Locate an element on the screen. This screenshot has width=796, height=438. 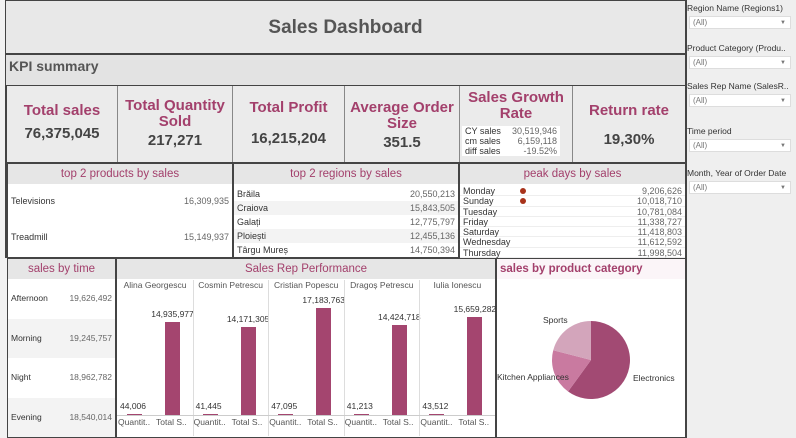
bar-data-label: 15,659,282 is located at coordinates (475, 309).